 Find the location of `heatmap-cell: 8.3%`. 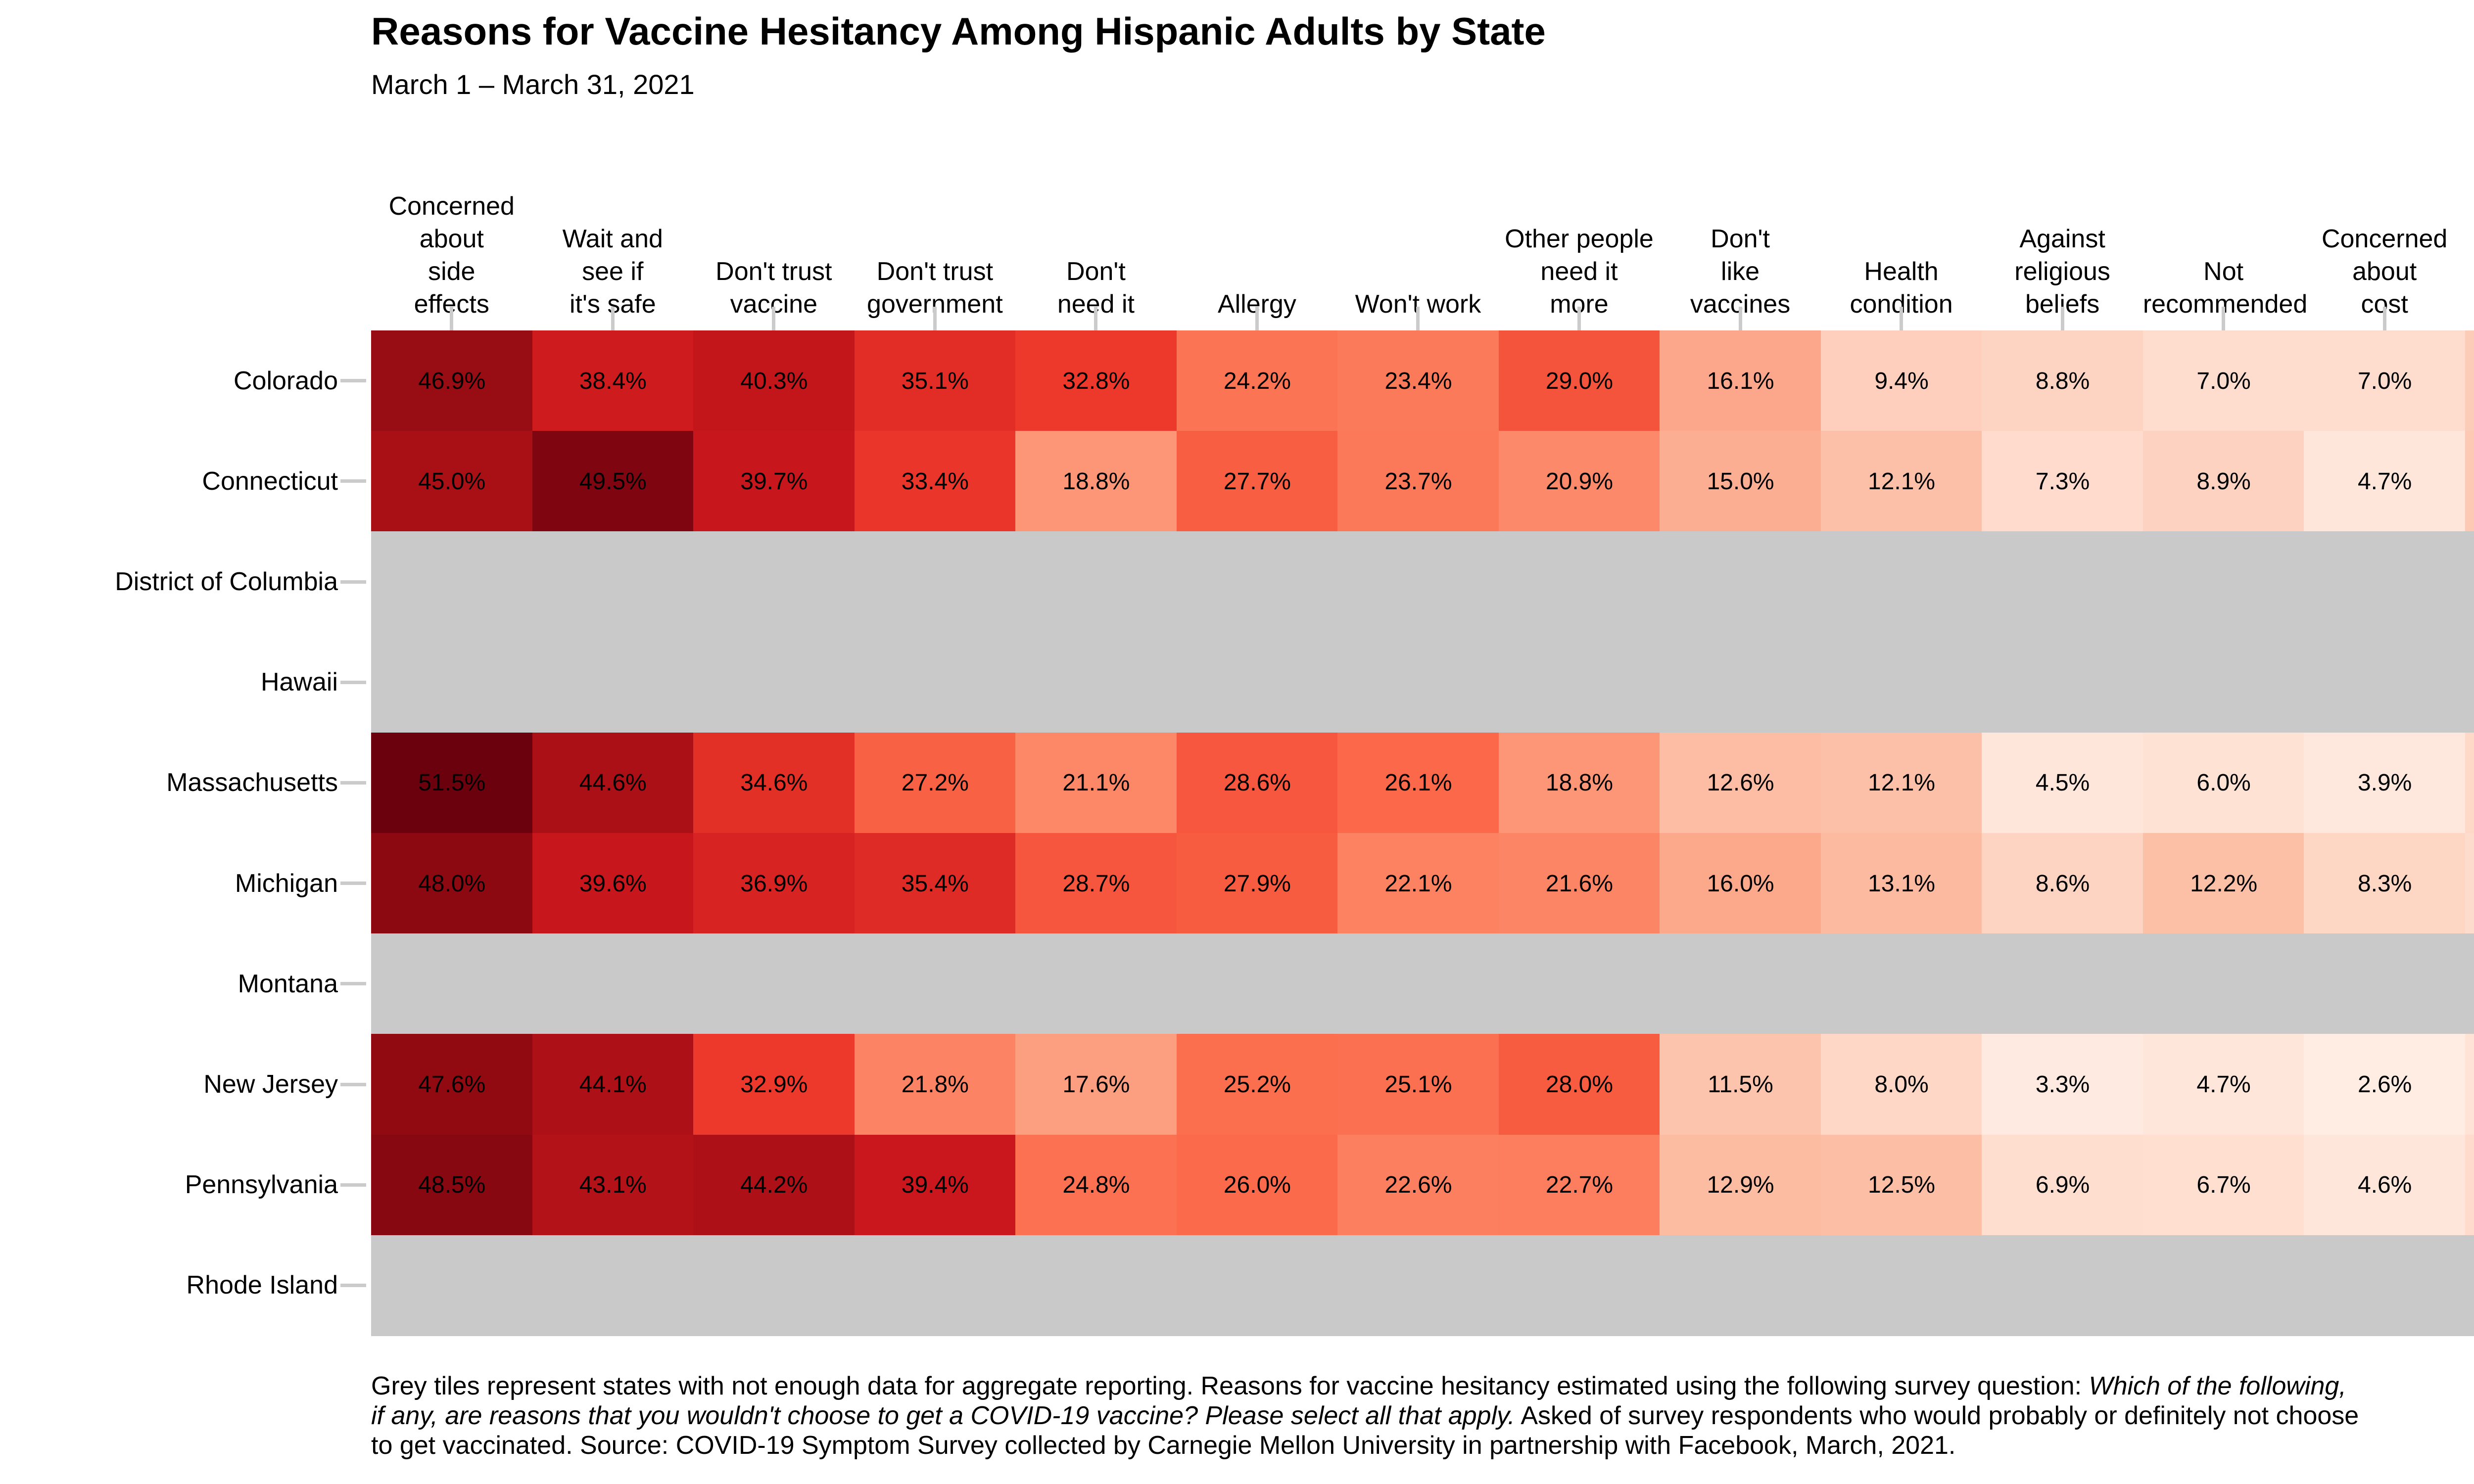

heatmap-cell: 8.3% is located at coordinates (2385, 883).